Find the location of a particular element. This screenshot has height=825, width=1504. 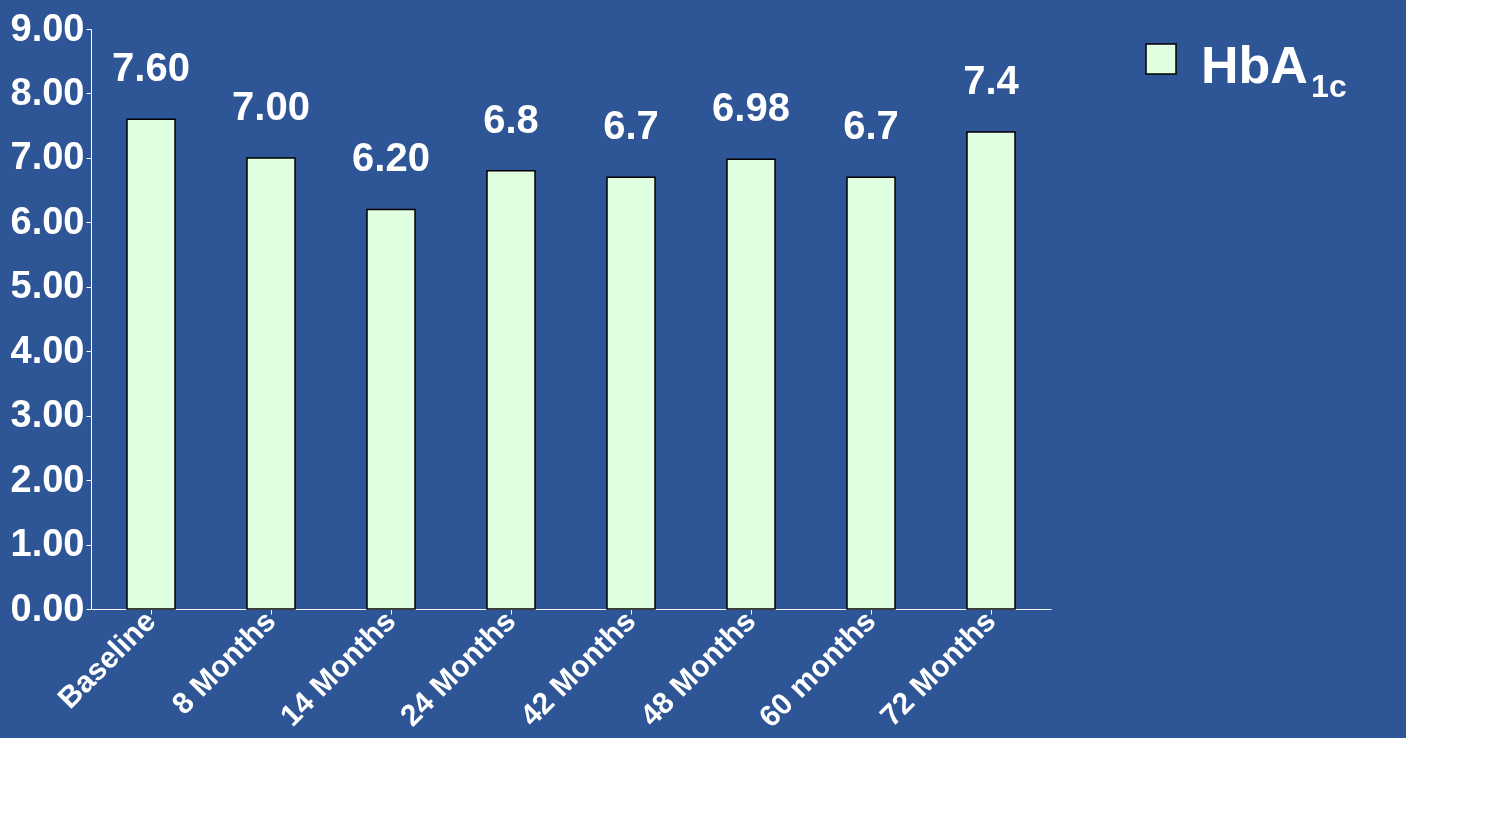

y-tick-label: 2.00 is located at coordinates (47, 478).